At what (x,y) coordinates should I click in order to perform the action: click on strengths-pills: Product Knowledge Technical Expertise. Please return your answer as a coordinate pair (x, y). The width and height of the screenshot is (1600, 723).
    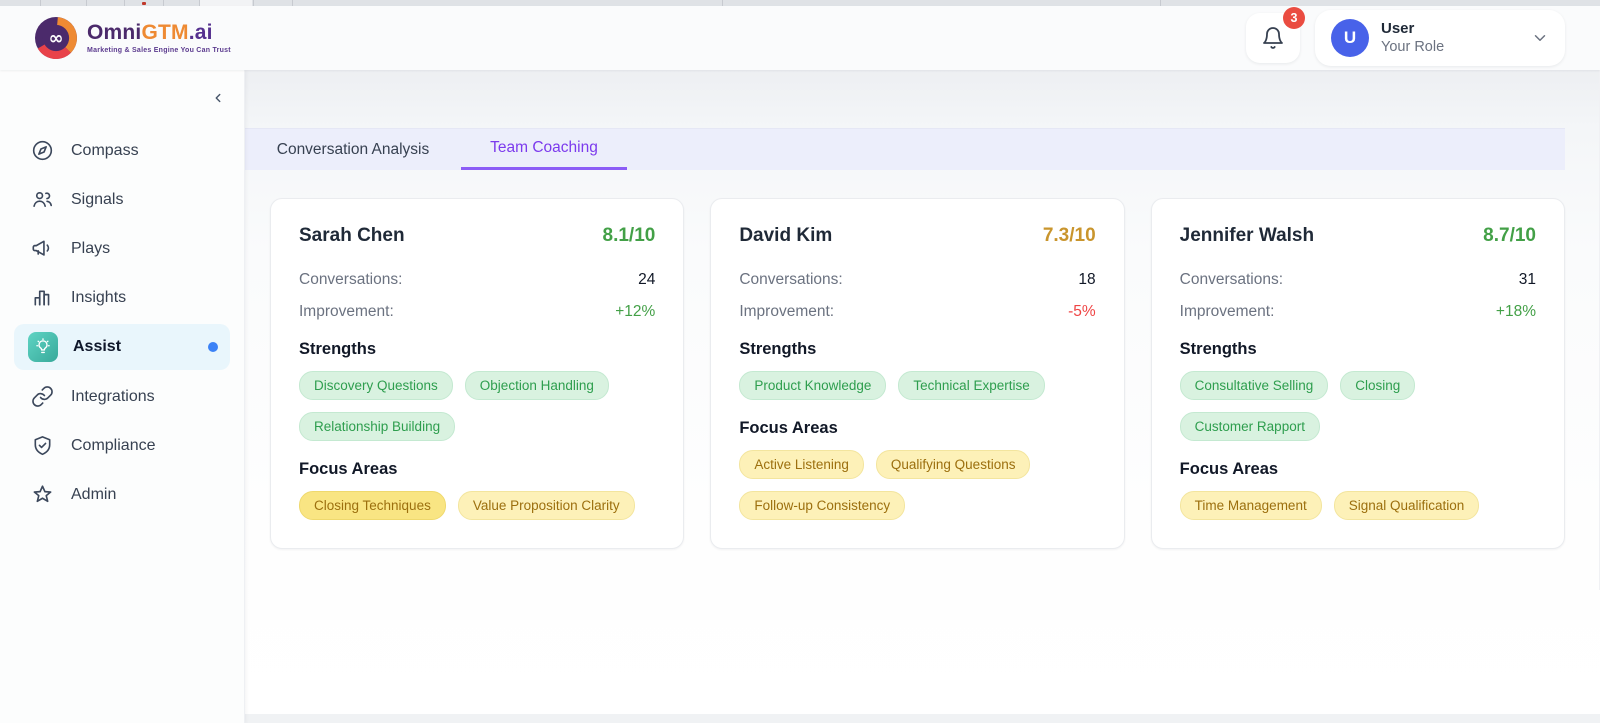
    Looking at the image, I should click on (917, 385).